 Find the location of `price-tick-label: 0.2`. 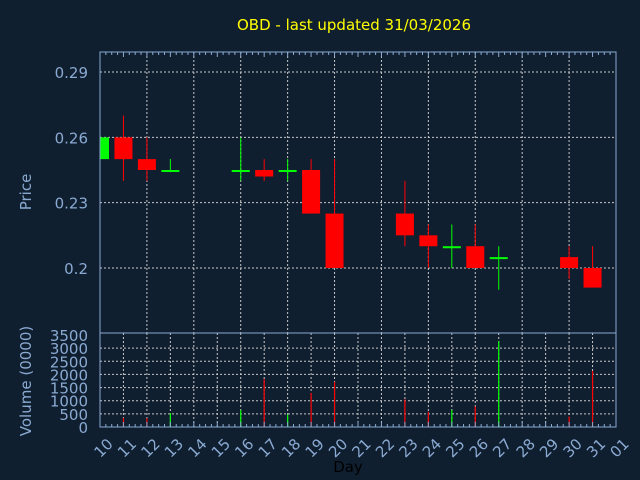

price-tick-label: 0.2 is located at coordinates (76, 269).